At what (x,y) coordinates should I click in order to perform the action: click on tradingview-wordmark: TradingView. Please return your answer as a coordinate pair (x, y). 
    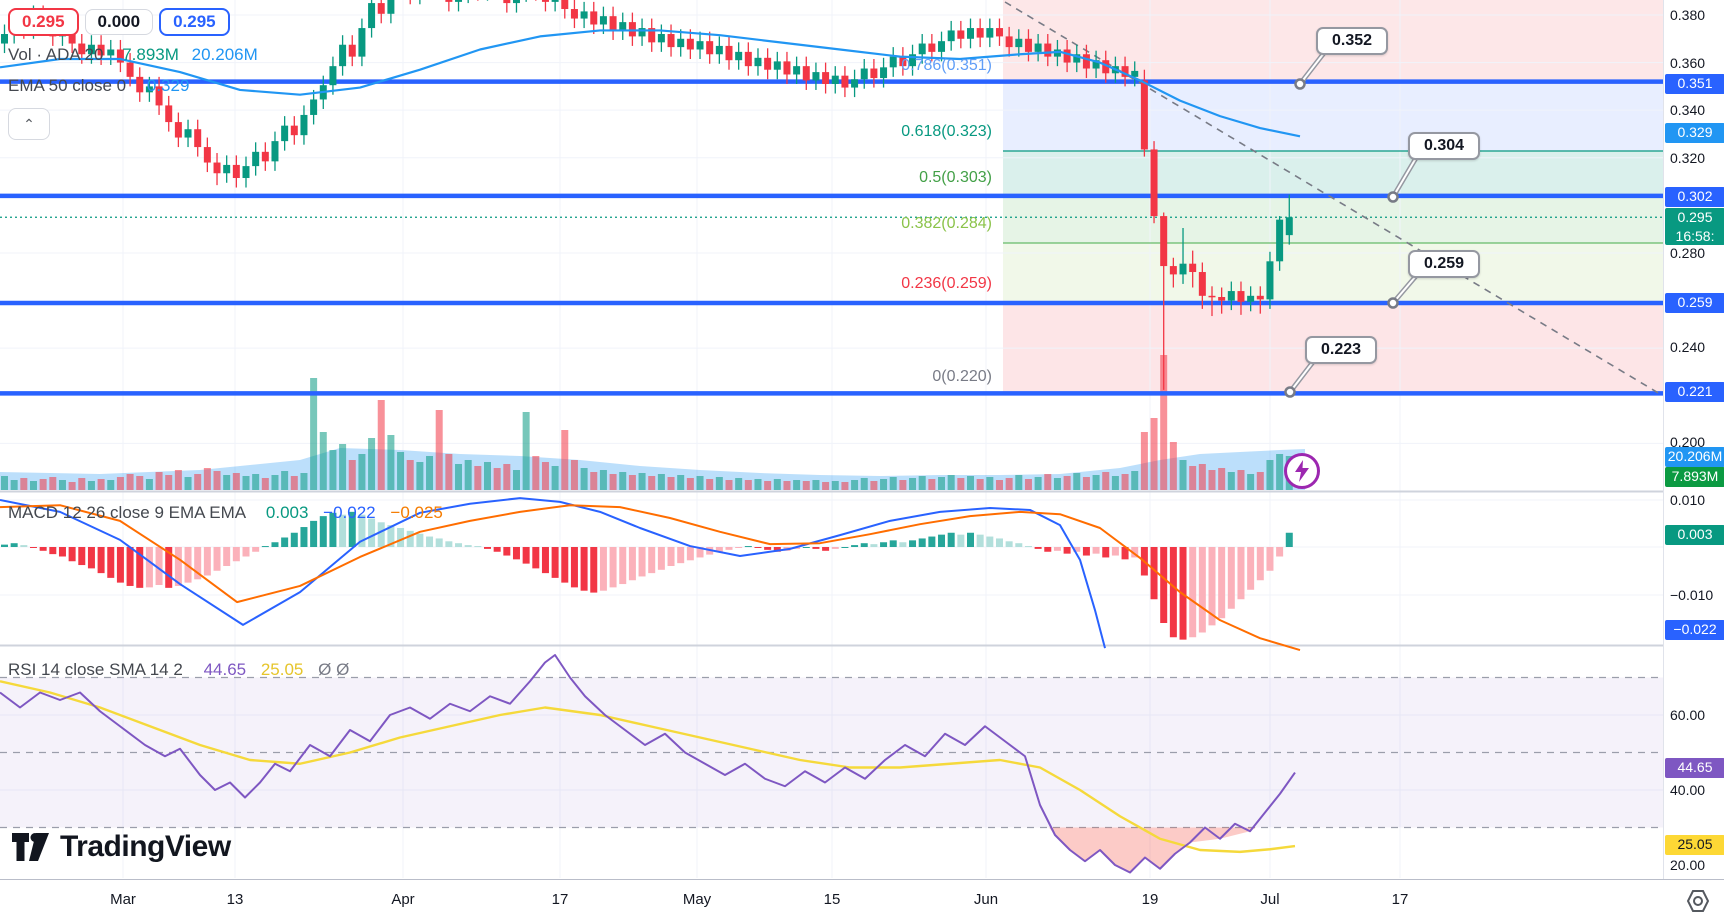
    Looking at the image, I should click on (145, 846).